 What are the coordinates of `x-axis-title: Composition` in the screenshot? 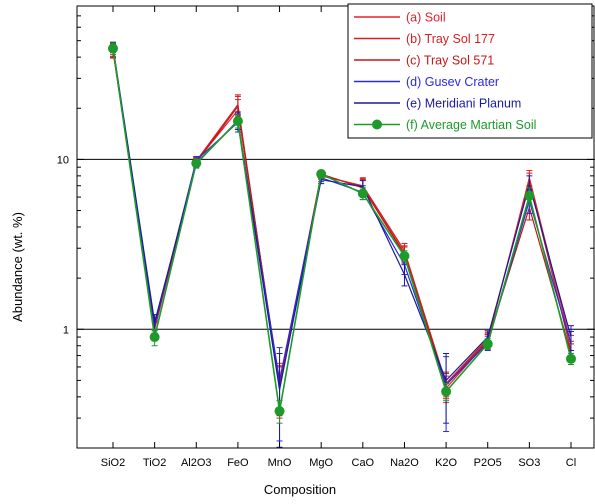 It's located at (300, 489).